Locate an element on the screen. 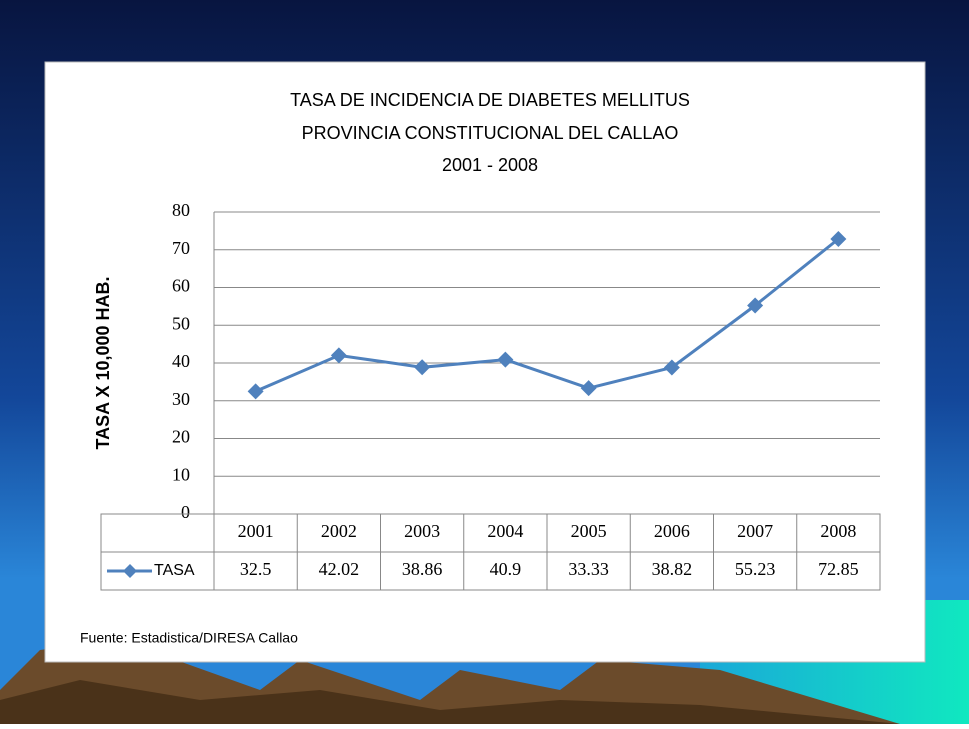 Image resolution: width=969 pixels, height=729 pixels. y-tick-label: 70 is located at coordinates (181, 248).